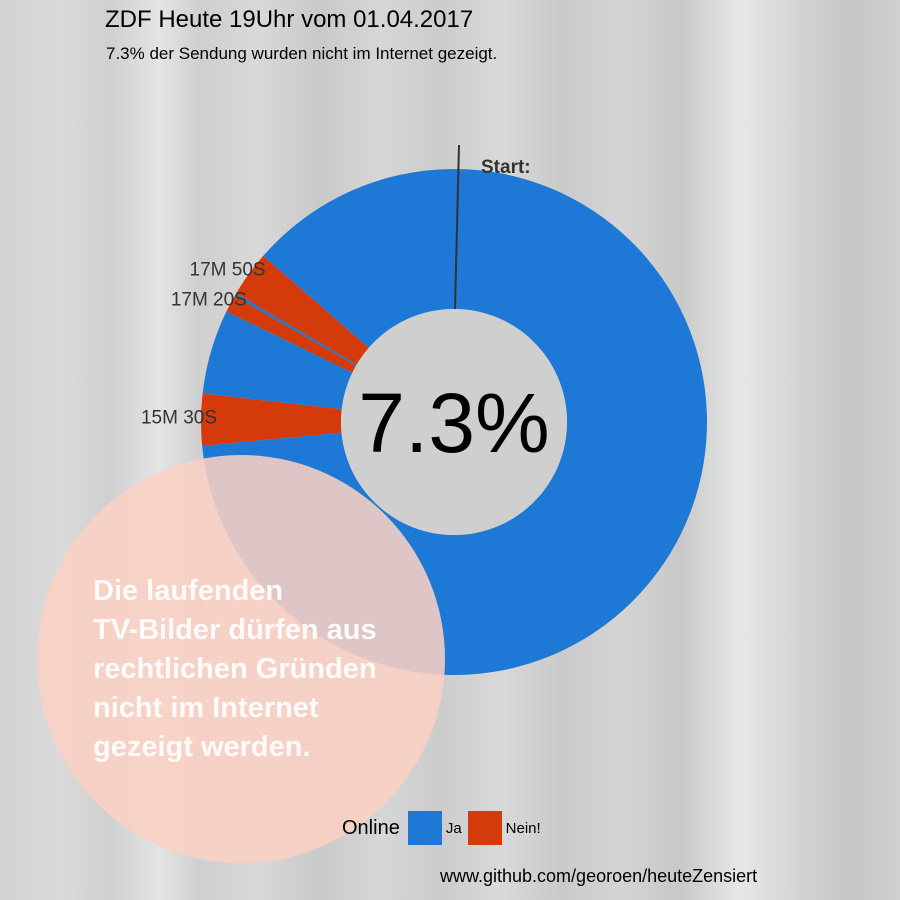  I want to click on time-annotation-2: 17M 50S, so click(228, 270).